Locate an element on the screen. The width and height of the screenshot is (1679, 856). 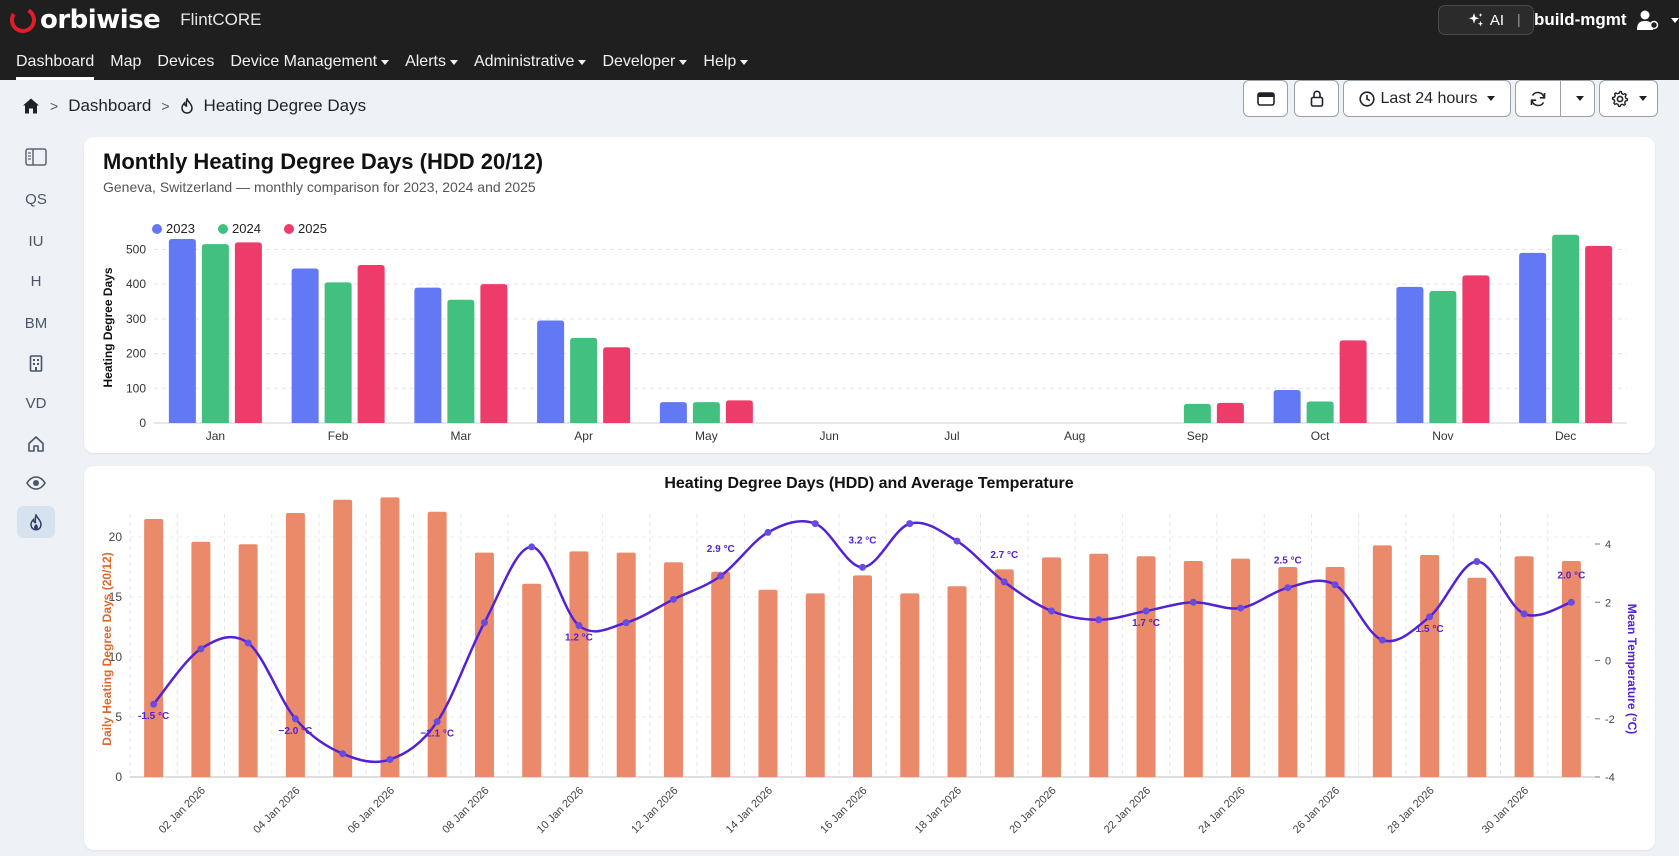
home-icon is located at coordinates (31, 106).